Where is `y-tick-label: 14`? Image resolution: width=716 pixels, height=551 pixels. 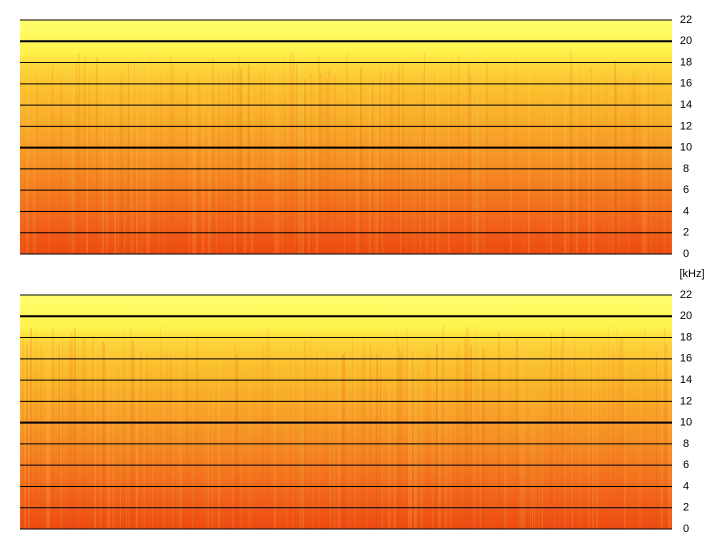
y-tick-label: 14 is located at coordinates (686, 105).